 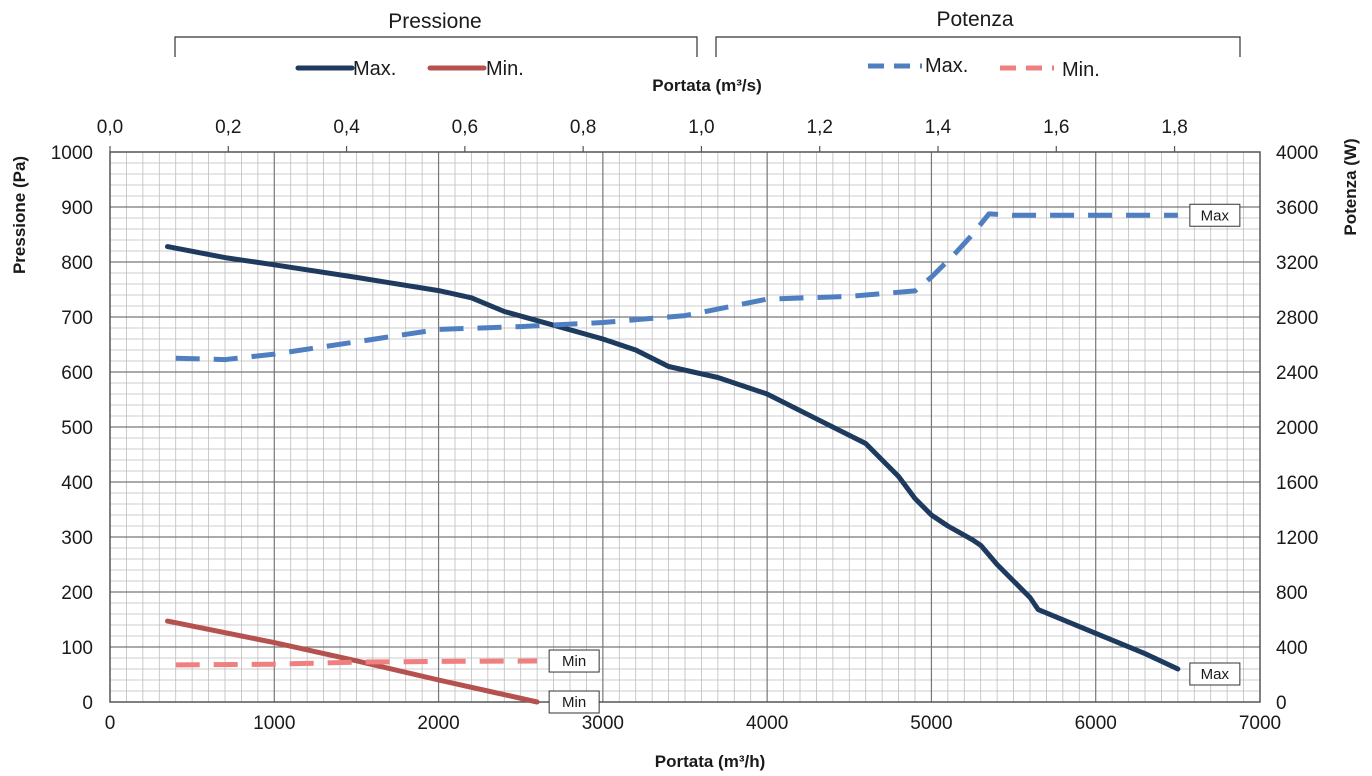 What do you see at coordinates (77, 483) in the screenshot?
I see `y-left-tick-label: 400` at bounding box center [77, 483].